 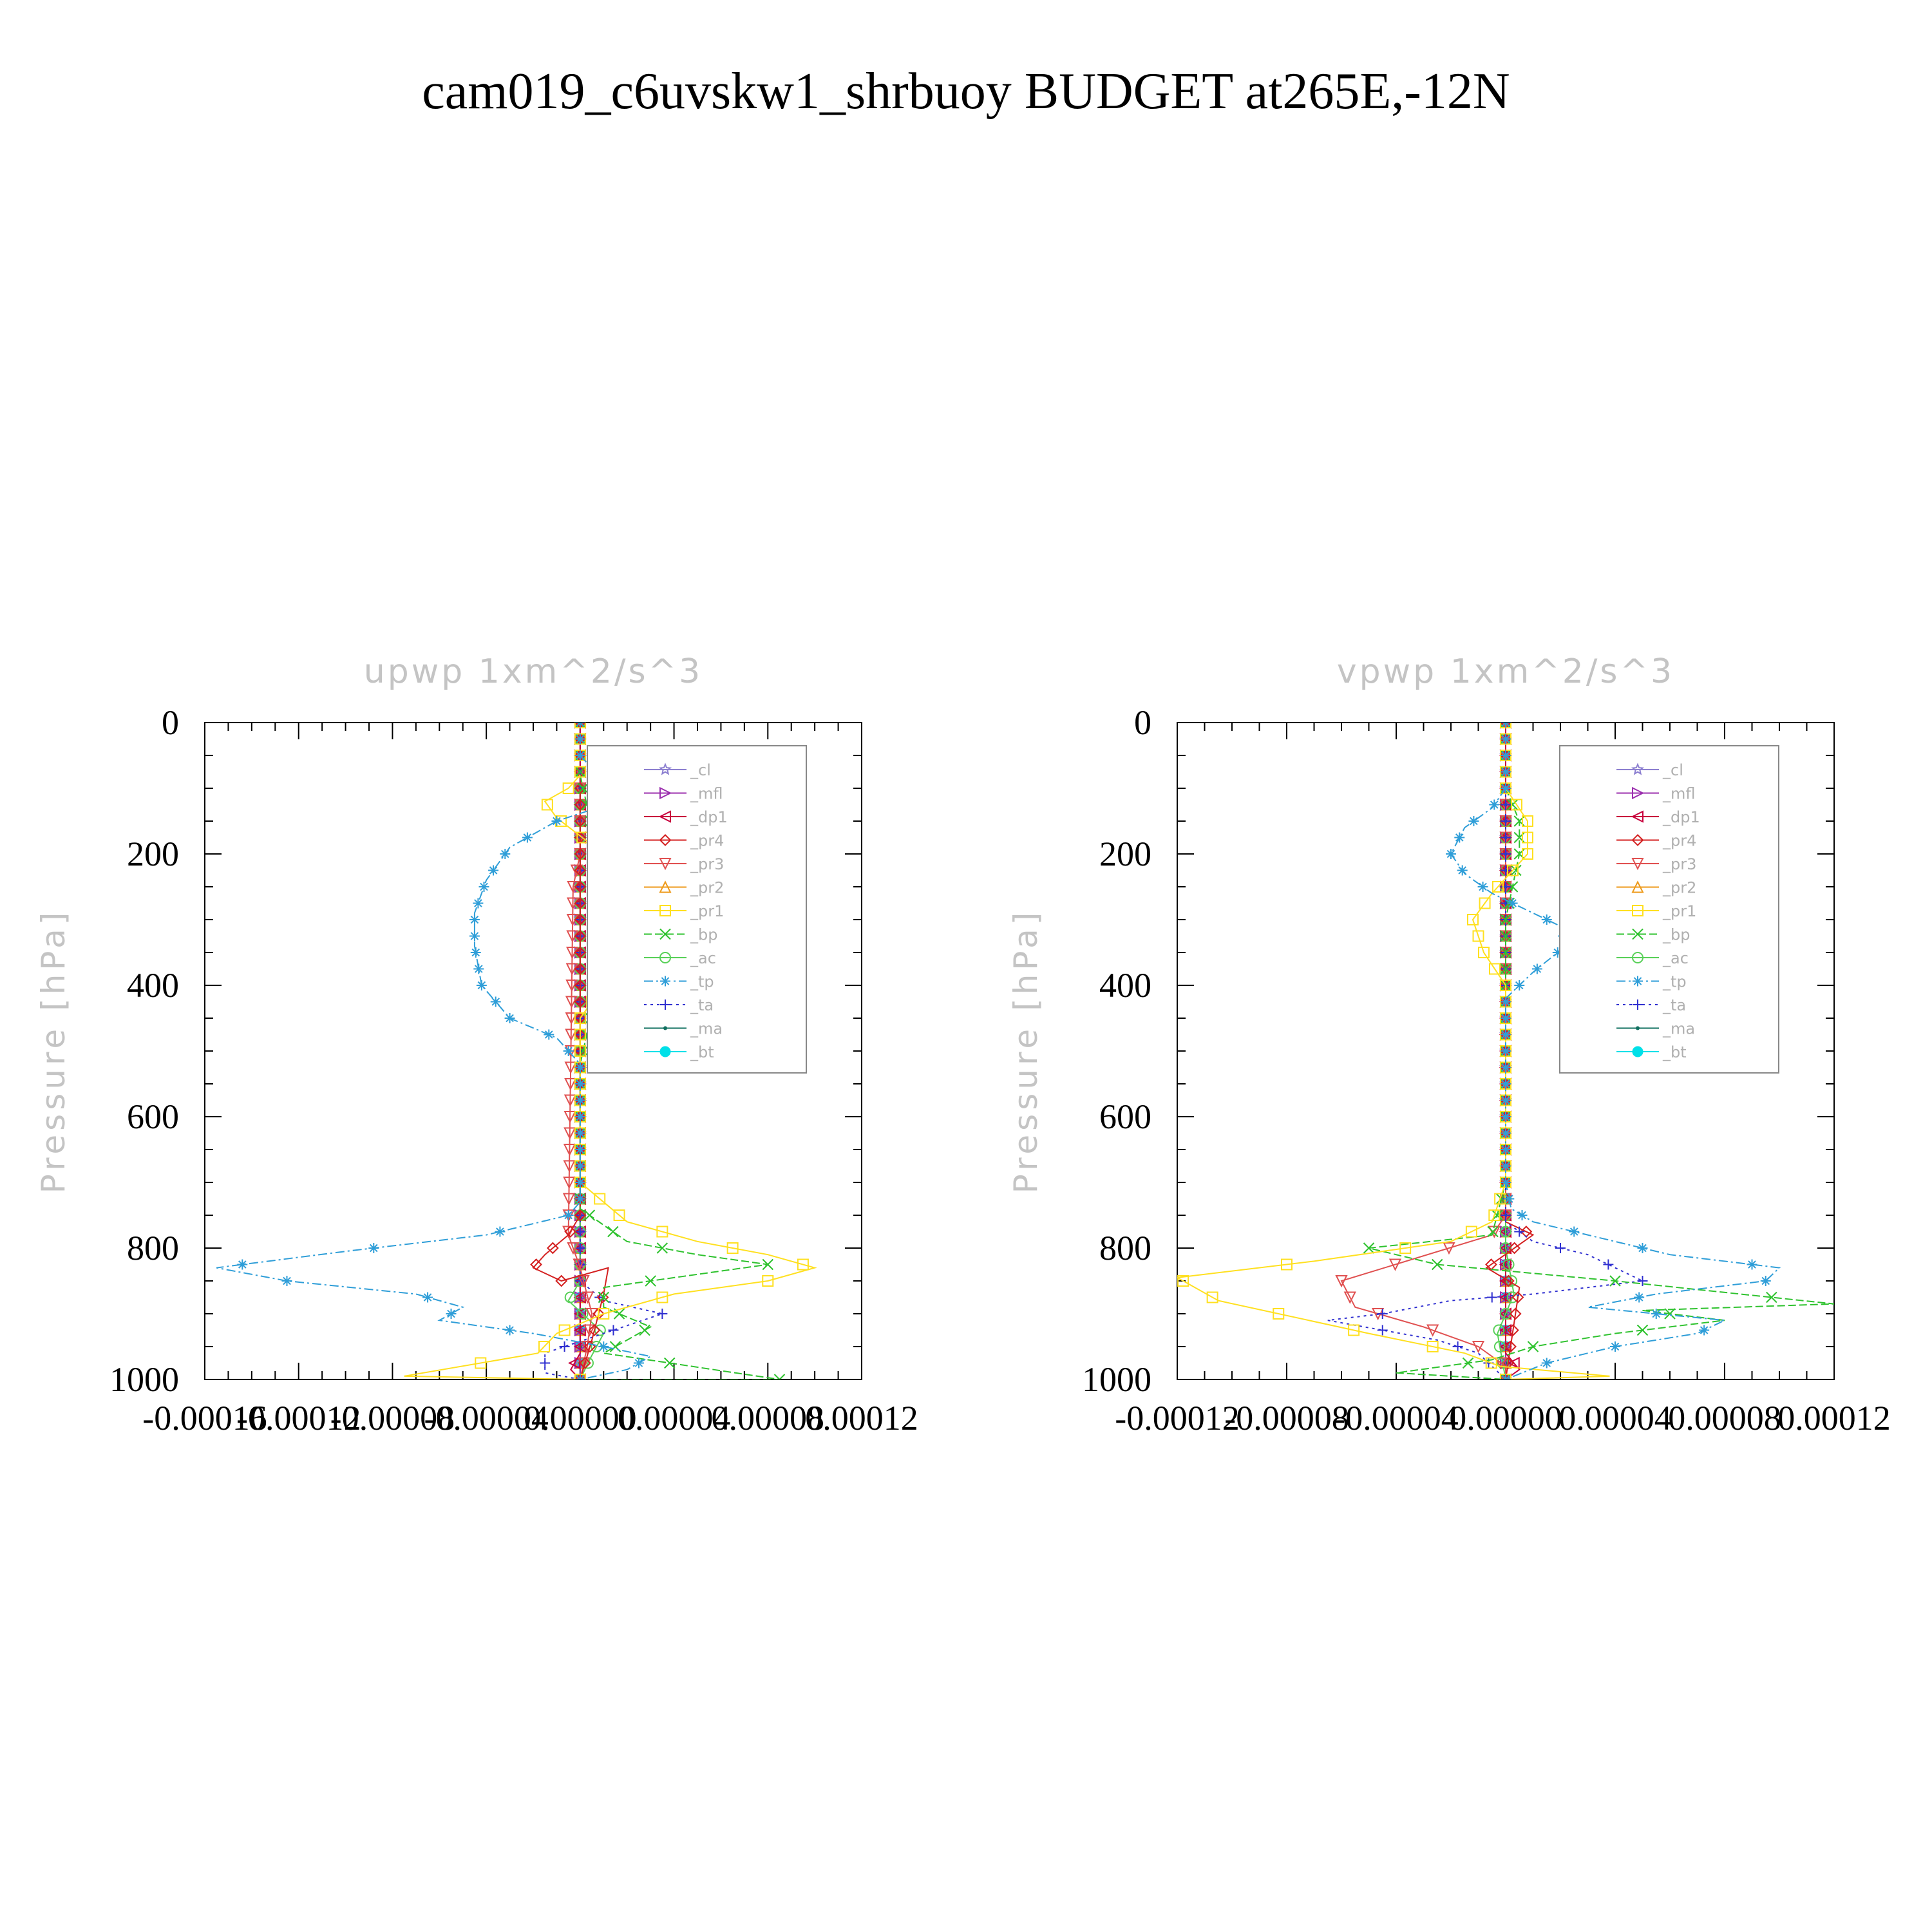 I want to click on legend-label: _ma, so click(x=707, y=1029).